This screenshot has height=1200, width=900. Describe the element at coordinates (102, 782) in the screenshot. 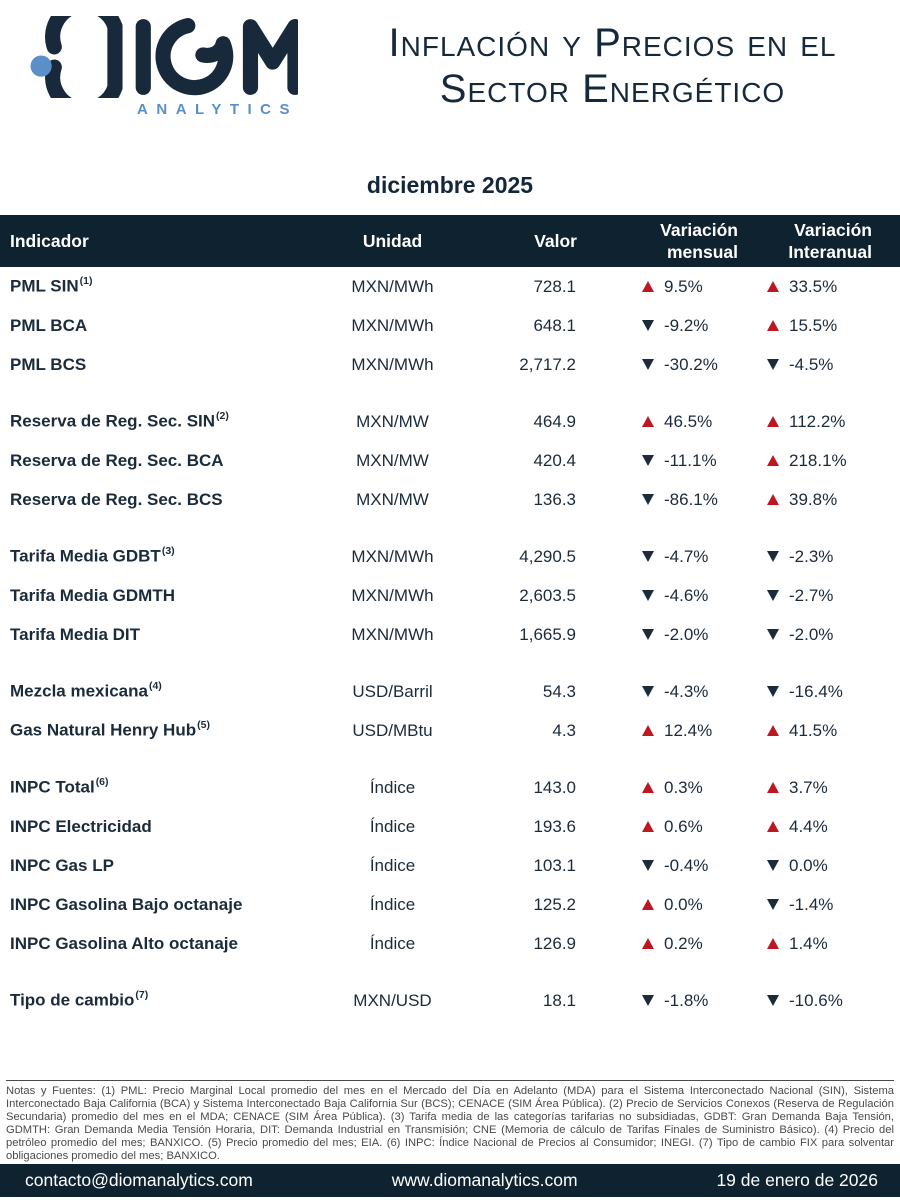

I see `footnote-ref: (6)` at that location.